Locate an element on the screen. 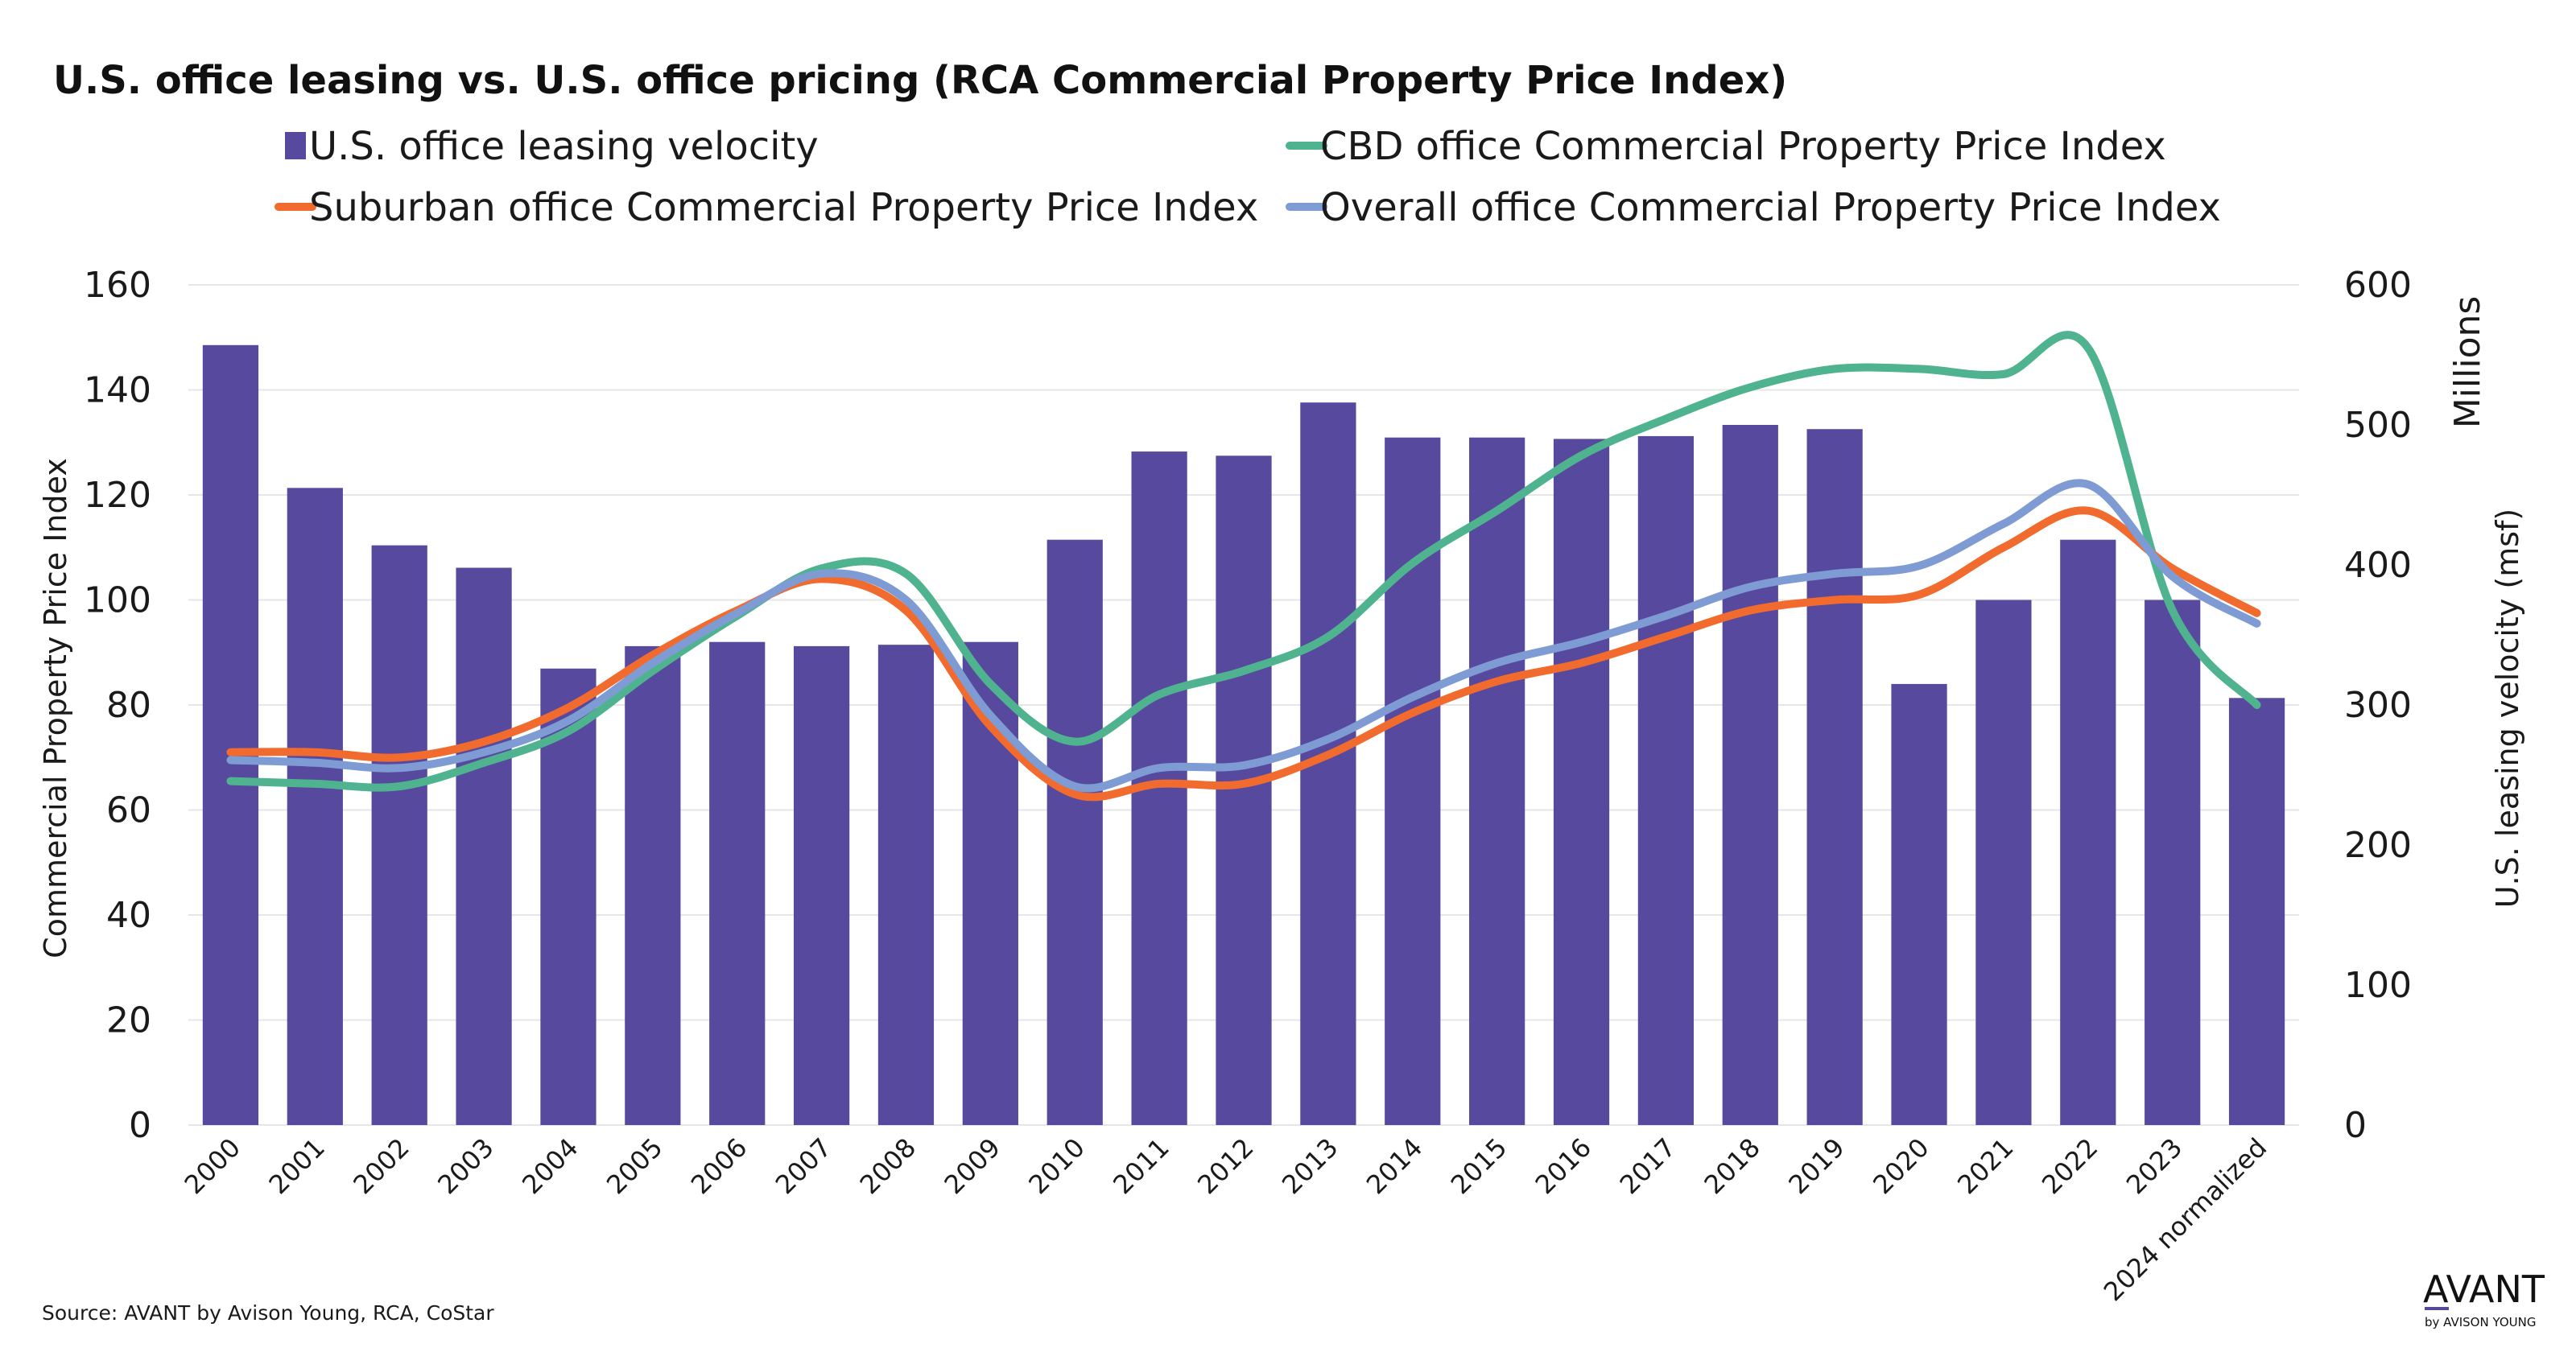 This screenshot has width=2576, height=1352. bar-2014 is located at coordinates (1413, 781).